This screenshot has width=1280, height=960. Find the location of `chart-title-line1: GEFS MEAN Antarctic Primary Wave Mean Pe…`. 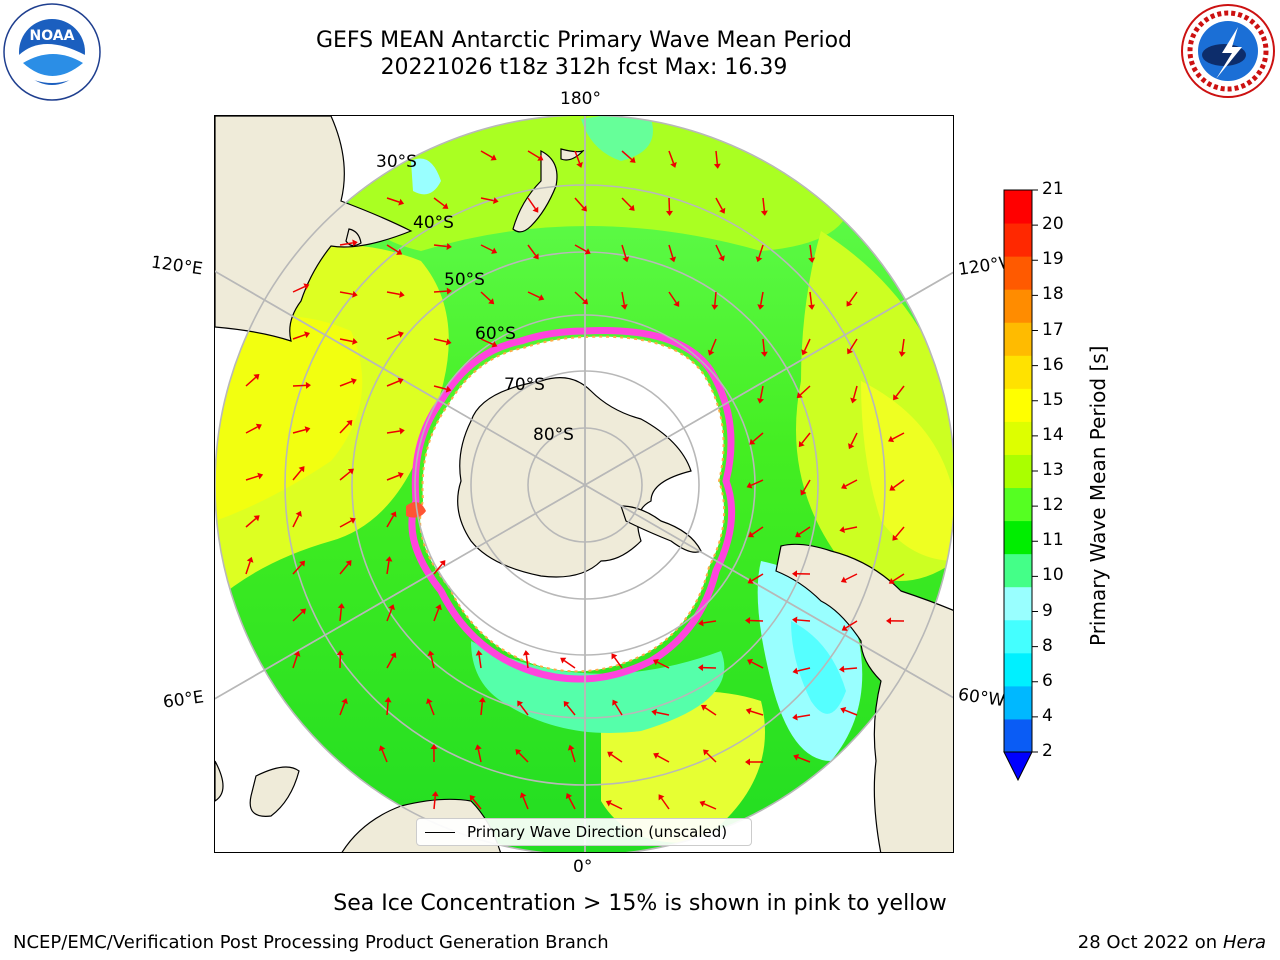

chart-title-line1: GEFS MEAN Antarctic Primary Wave Mean Pe… is located at coordinates (584, 40).